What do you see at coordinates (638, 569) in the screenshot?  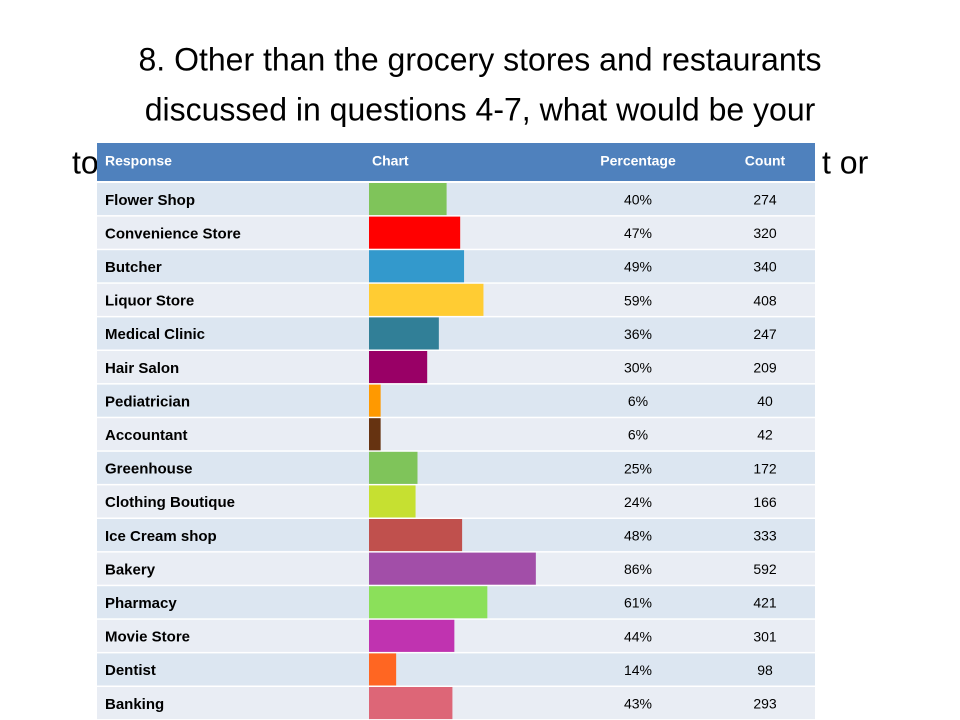 I see `percentage-label: 86%` at bounding box center [638, 569].